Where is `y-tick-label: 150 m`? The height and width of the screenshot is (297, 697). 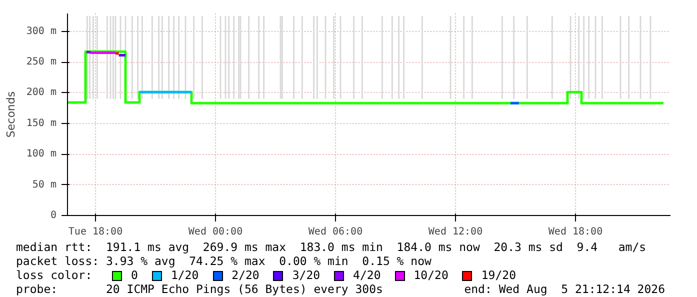 y-tick-label: 150 m is located at coordinates (41, 123).